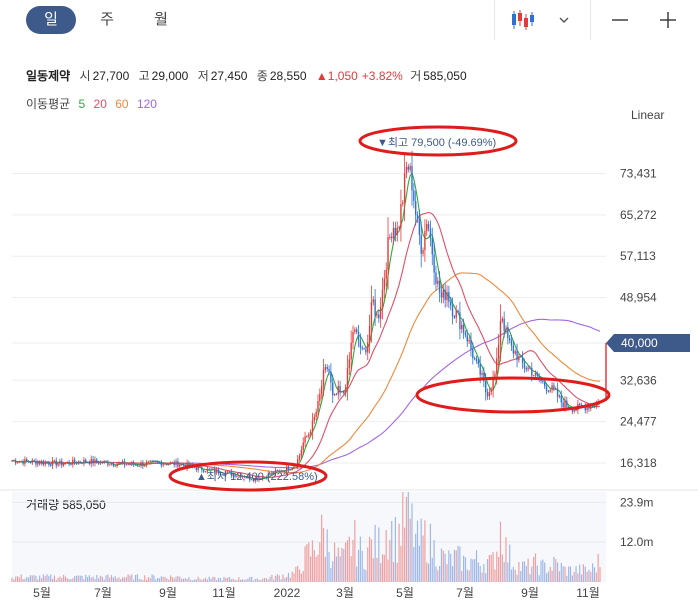  Describe the element at coordinates (161, 19) in the screenshot. I see `tab-month: 월` at that location.